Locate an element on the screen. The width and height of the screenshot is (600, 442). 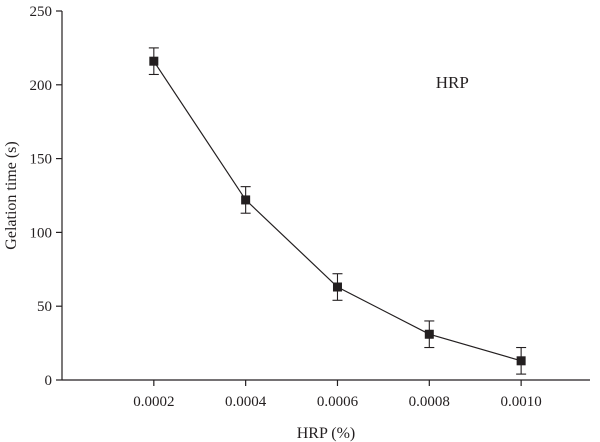
annotations: HRP is located at coordinates (452, 82).